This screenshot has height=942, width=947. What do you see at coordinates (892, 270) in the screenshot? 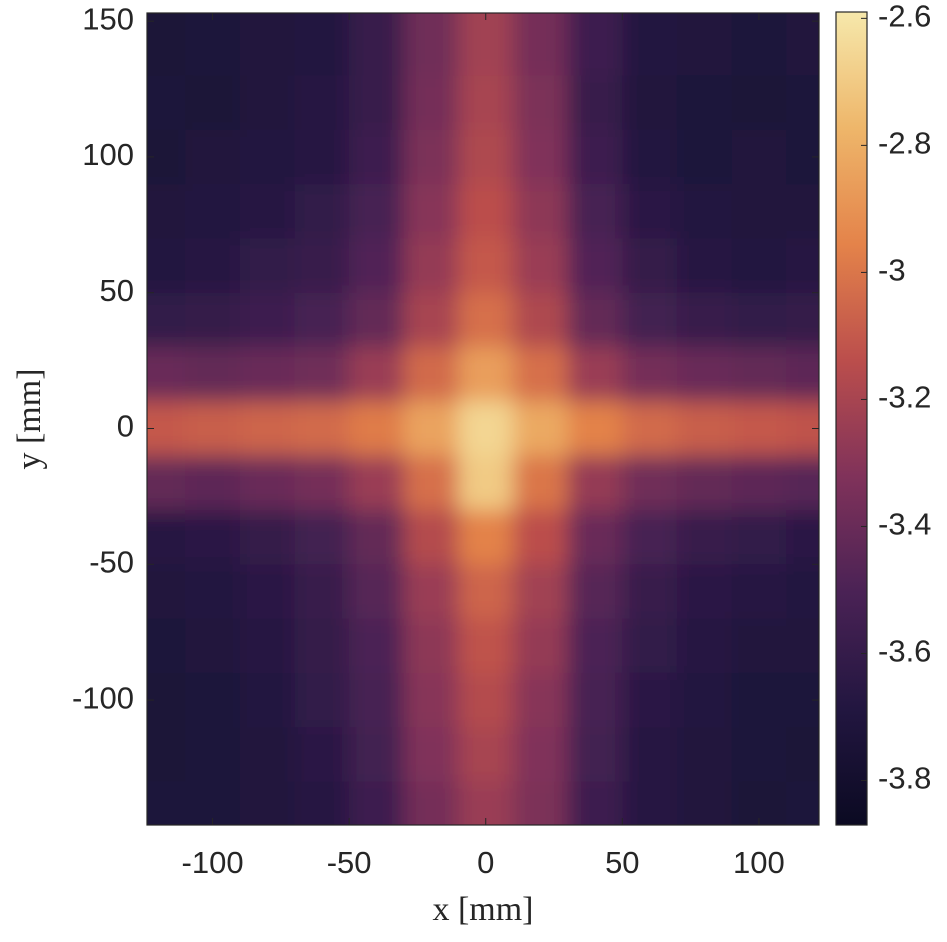
I see `colorbar-tick-label: -3` at bounding box center [892, 270].